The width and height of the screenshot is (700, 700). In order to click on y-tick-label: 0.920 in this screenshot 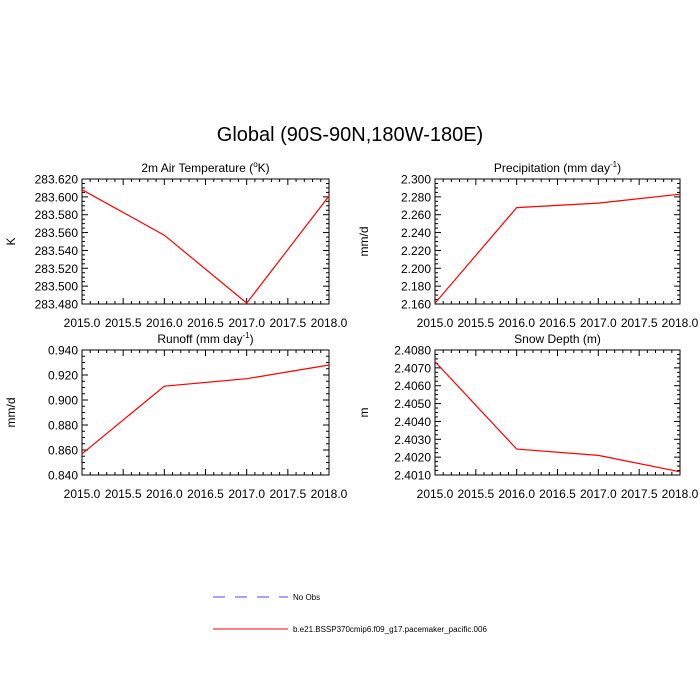, I will do `click(63, 376)`.